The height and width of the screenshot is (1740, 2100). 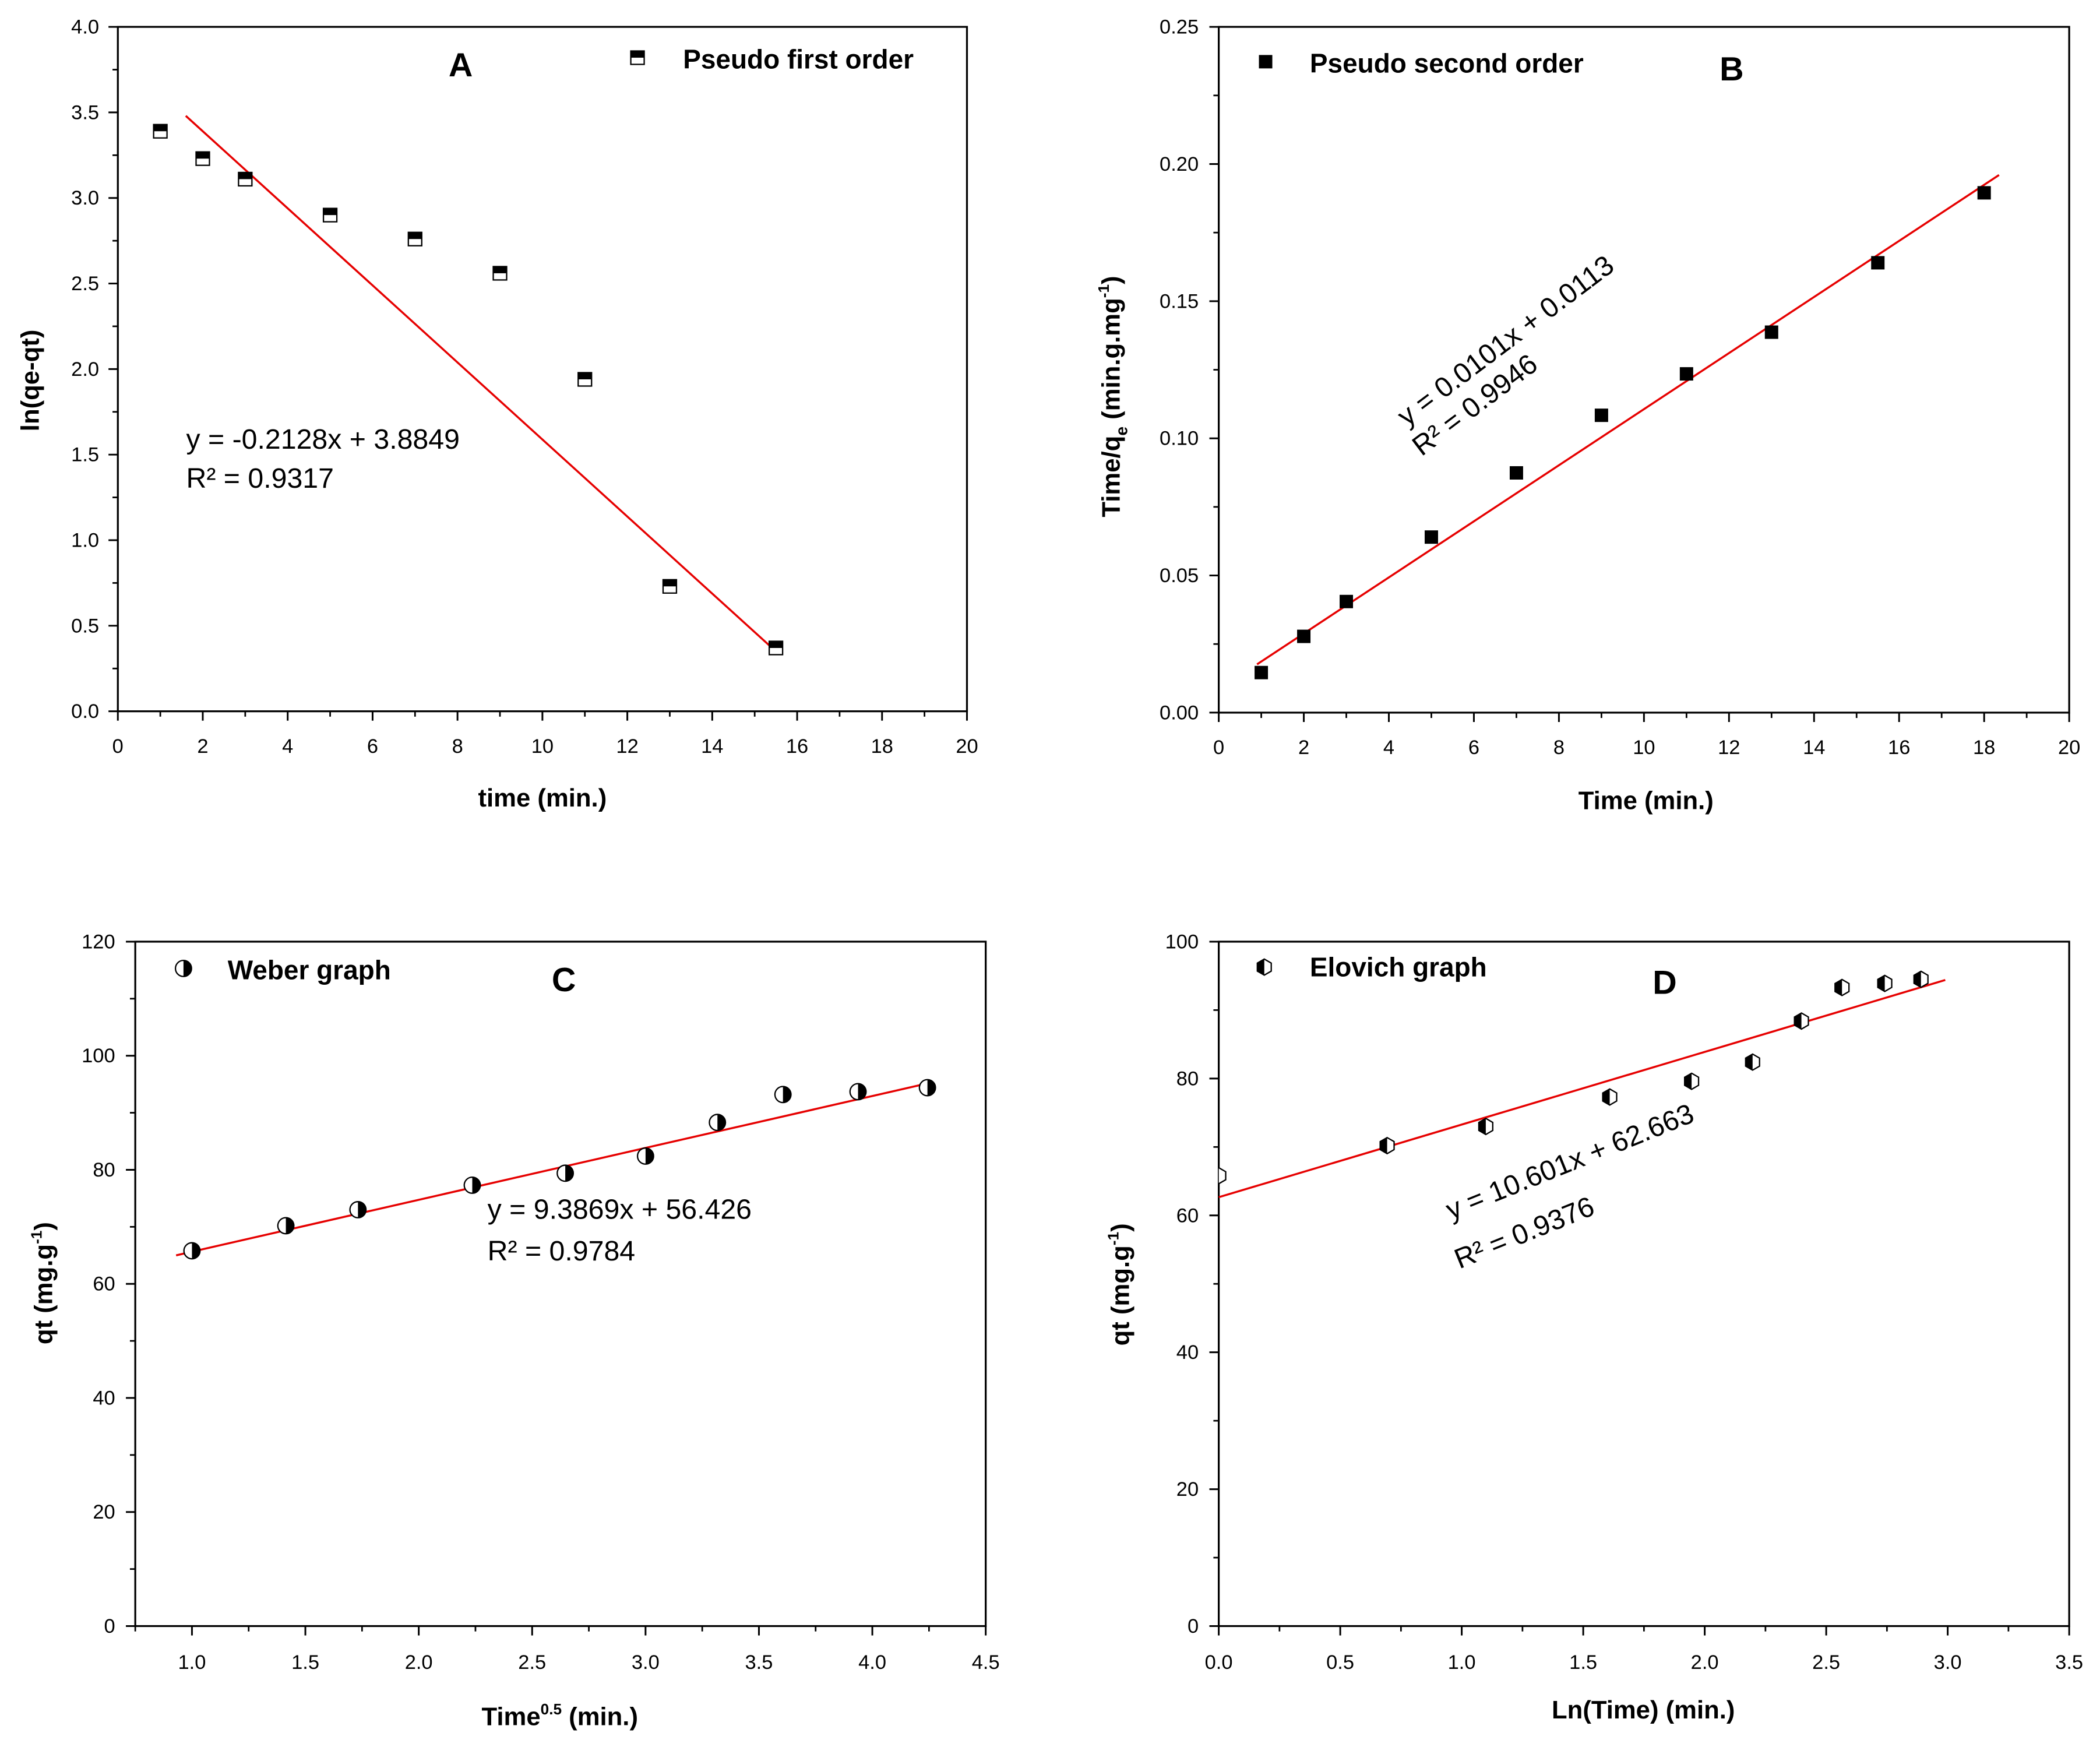 I want to click on y-tick-label: 3.0, so click(x=85, y=198).